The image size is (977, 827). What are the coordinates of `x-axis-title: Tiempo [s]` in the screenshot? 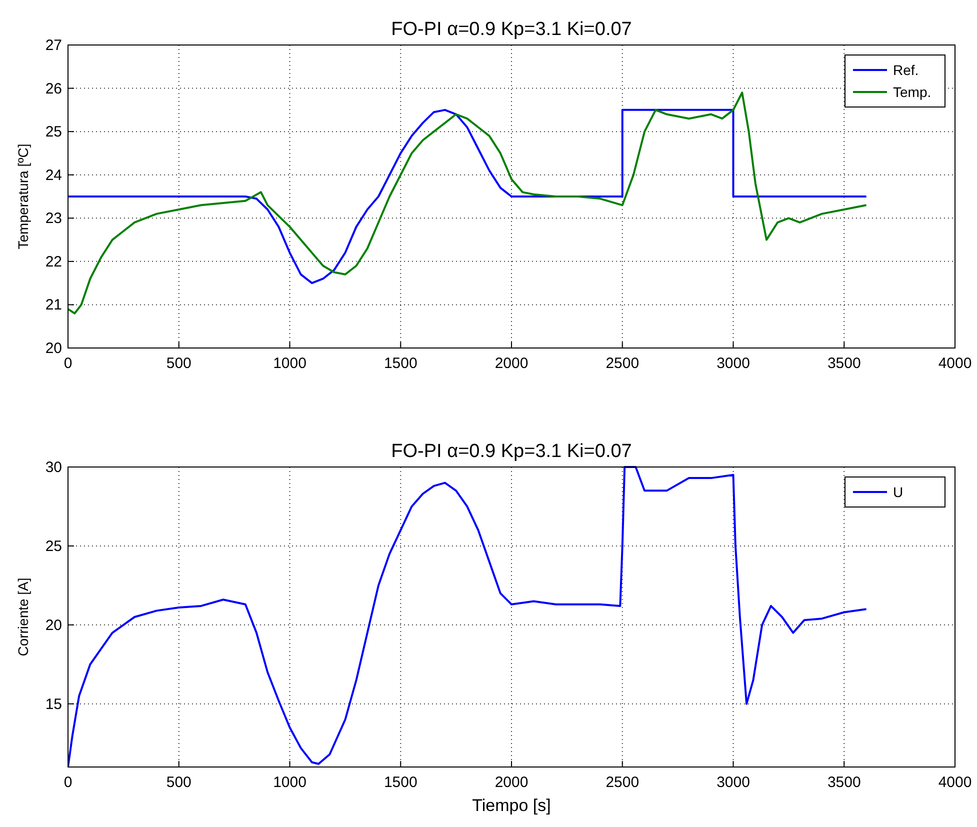 It's located at (511, 805).